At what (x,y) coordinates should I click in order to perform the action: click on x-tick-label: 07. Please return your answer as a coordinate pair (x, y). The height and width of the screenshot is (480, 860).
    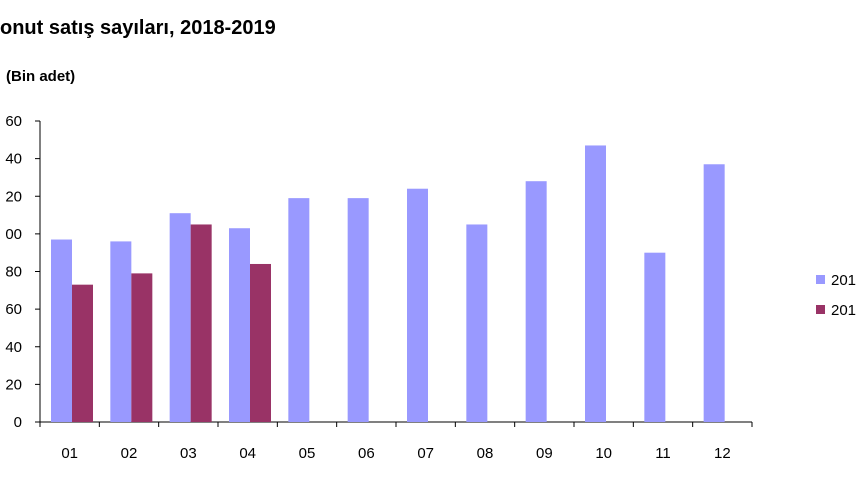
    Looking at the image, I should click on (425, 453).